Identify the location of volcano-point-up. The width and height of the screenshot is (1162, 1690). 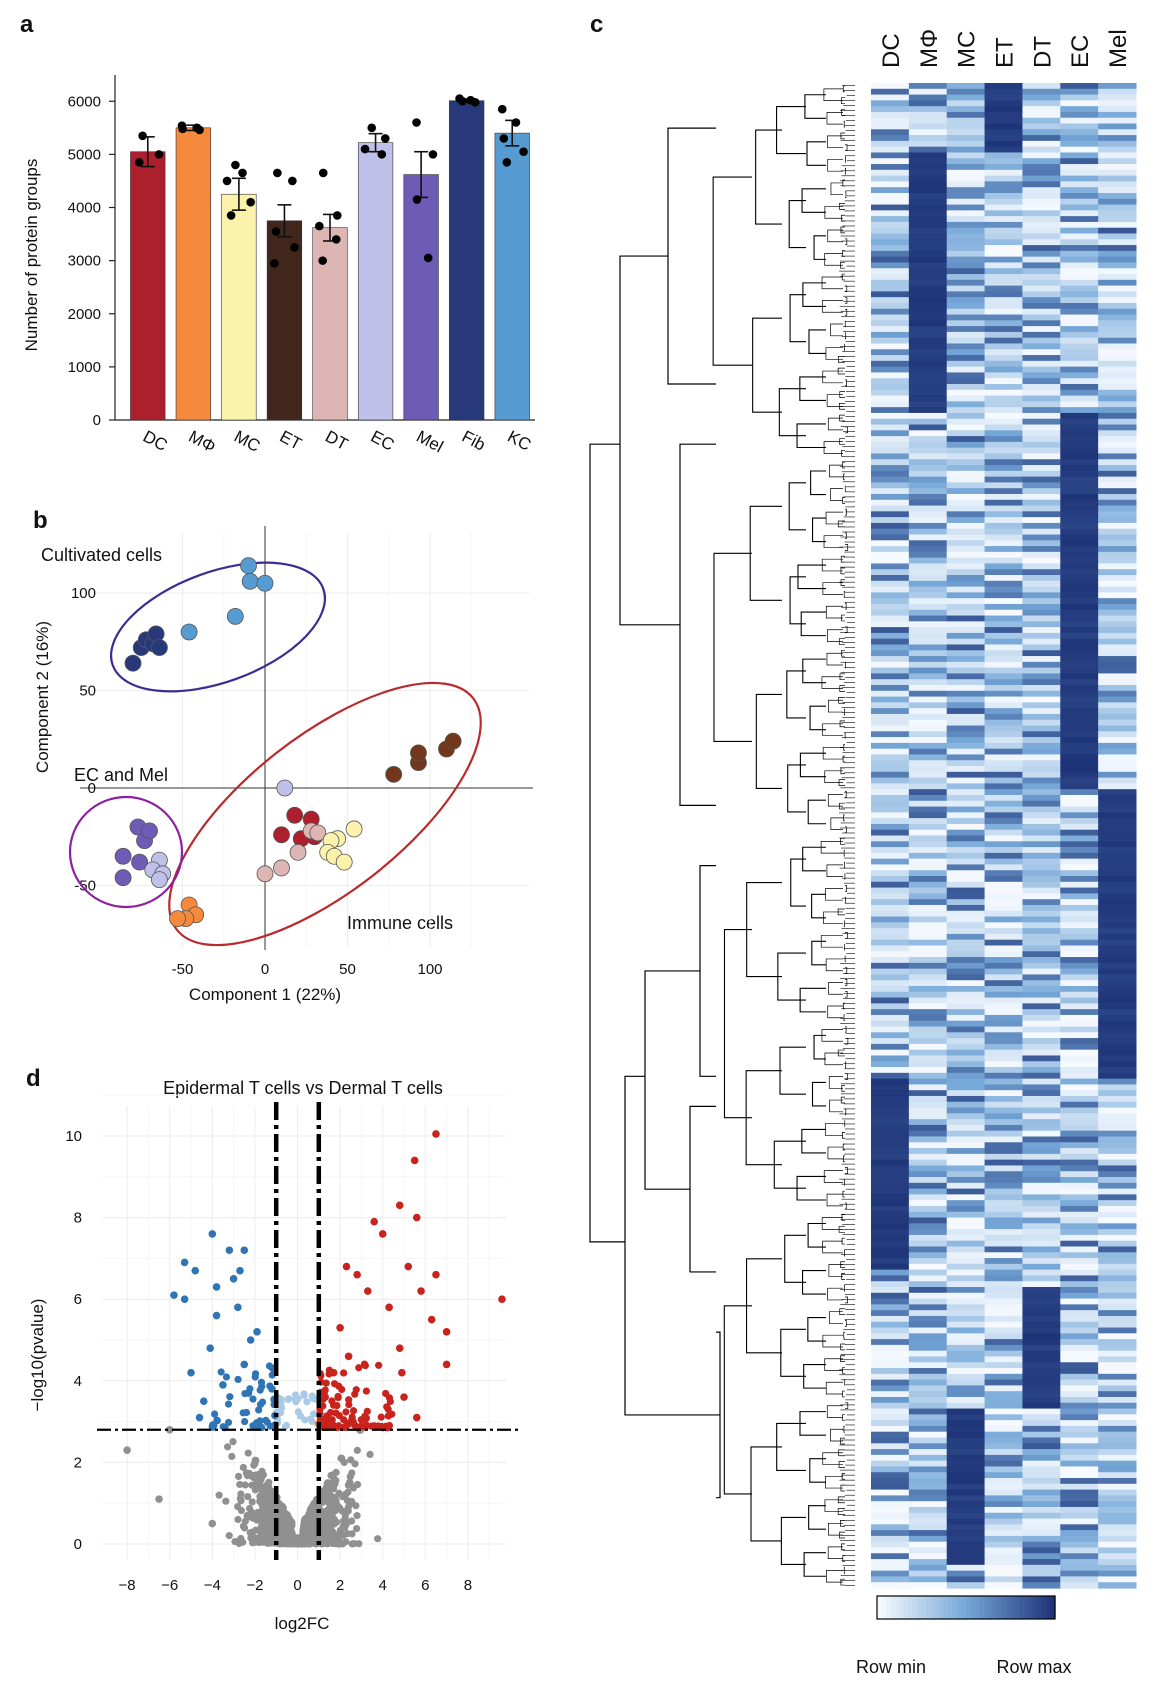
(389, 1425).